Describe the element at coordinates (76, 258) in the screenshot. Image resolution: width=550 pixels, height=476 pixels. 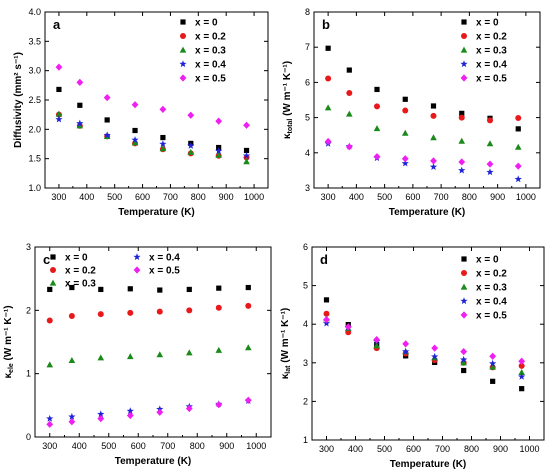
I see `legend-label: x = 0` at that location.